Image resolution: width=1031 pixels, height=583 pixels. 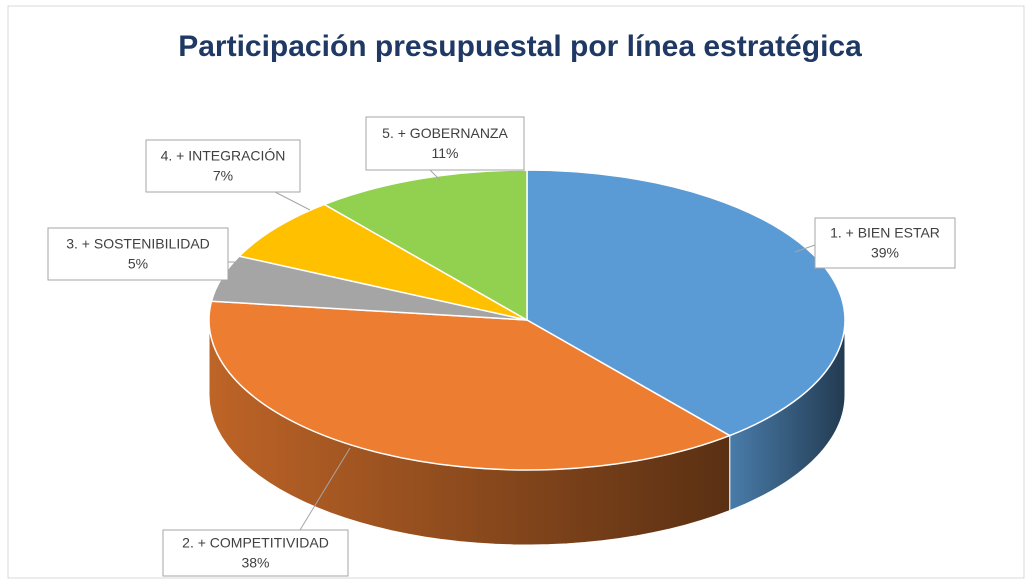 What do you see at coordinates (885, 253) in the screenshot?
I see `value-label: 39%` at bounding box center [885, 253].